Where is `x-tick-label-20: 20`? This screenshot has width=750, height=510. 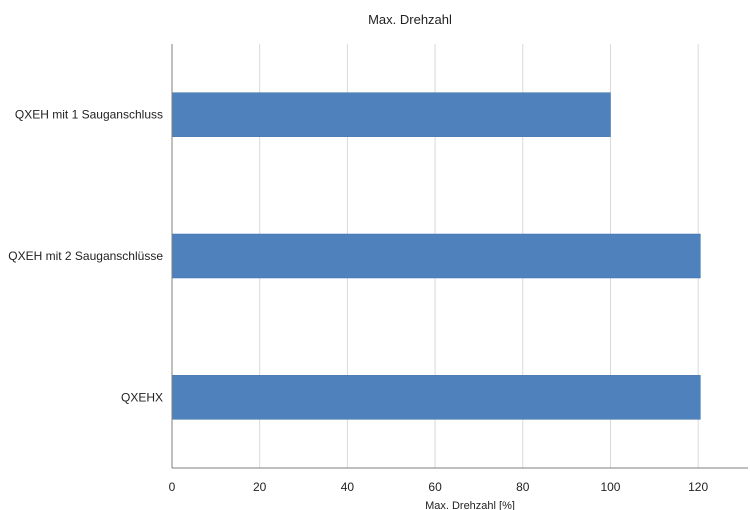 x-tick-label-20: 20 is located at coordinates (260, 487).